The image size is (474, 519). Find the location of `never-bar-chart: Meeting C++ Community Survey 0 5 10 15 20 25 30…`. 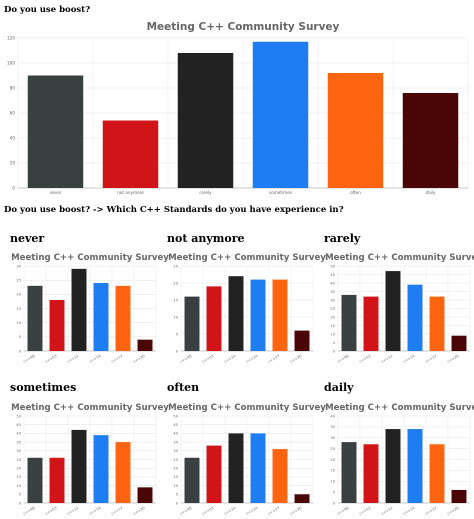

never-bar-chart: Meeting C++ Community Survey 0 5 10 15 20 25 30… is located at coordinates (90, 308).